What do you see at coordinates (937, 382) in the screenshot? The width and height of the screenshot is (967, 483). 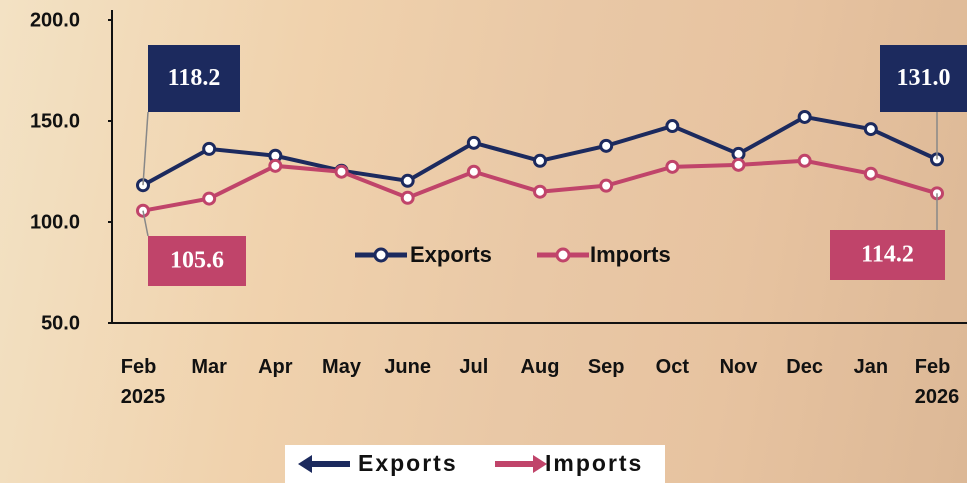 I see `x-tick-label: Feb 2026` at bounding box center [937, 382].